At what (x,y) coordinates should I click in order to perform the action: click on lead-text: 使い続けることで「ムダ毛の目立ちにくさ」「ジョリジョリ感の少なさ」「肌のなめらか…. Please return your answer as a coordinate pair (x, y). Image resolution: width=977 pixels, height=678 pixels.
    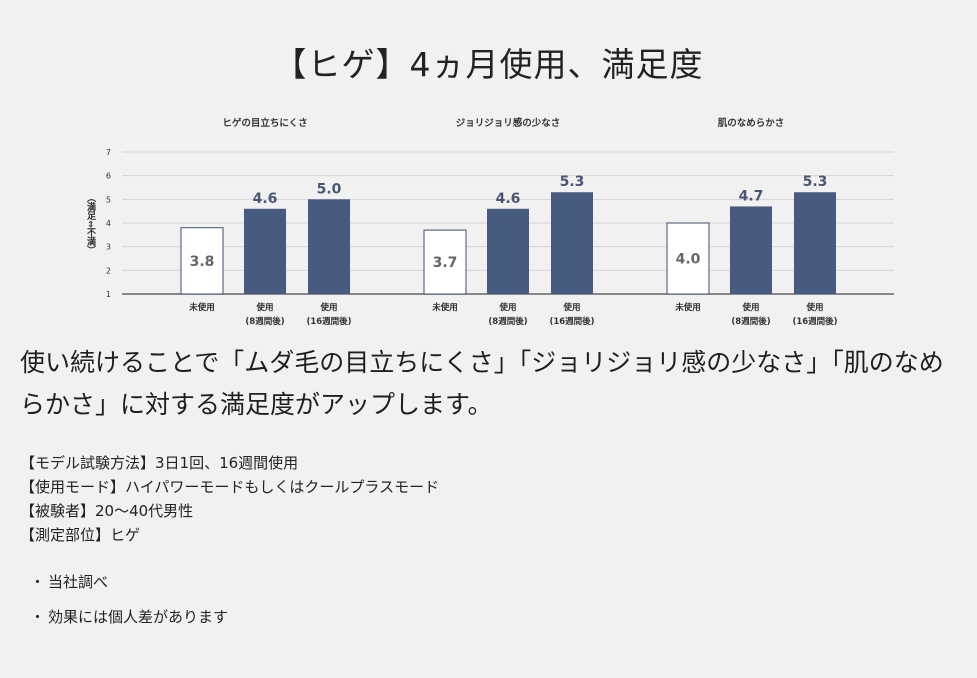
    Looking at the image, I should click on (482, 383).